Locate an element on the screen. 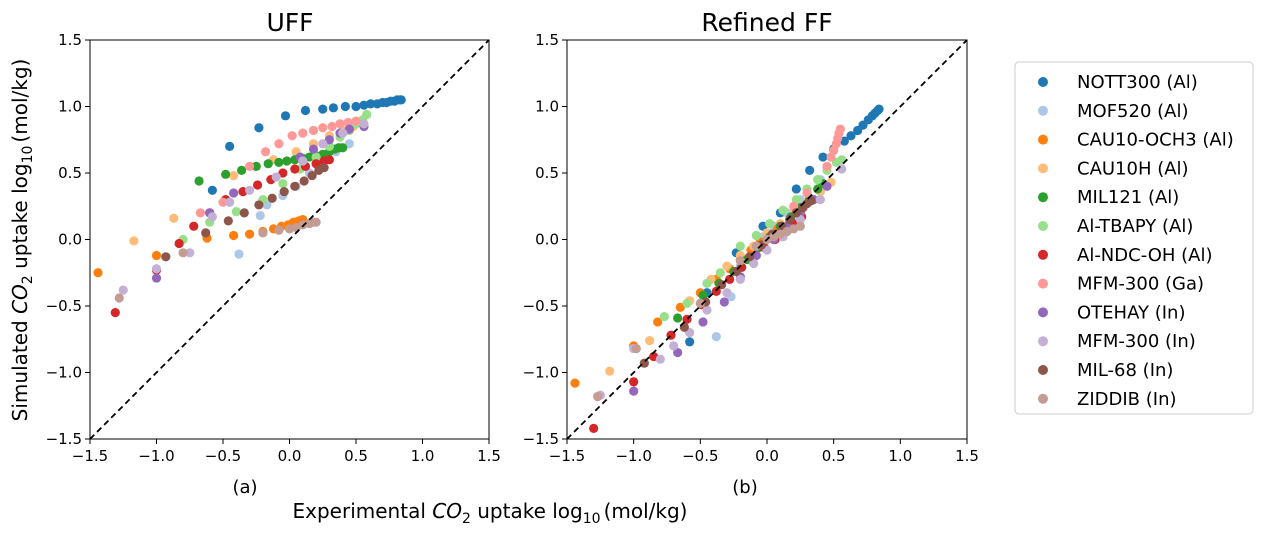 The height and width of the screenshot is (533, 1264). legend-marker-nott300-al is located at coordinates (1043, 82).